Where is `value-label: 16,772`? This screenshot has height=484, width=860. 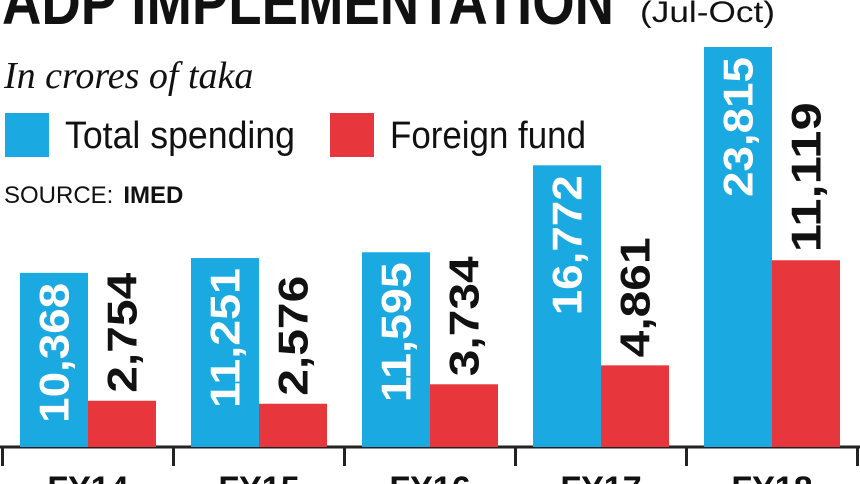 value-label: 16,772 is located at coordinates (567, 245).